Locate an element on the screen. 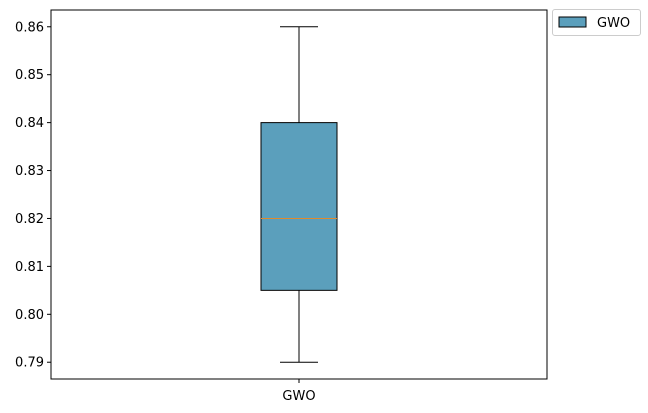  y-tick-label: 0.84 is located at coordinates (29, 123).